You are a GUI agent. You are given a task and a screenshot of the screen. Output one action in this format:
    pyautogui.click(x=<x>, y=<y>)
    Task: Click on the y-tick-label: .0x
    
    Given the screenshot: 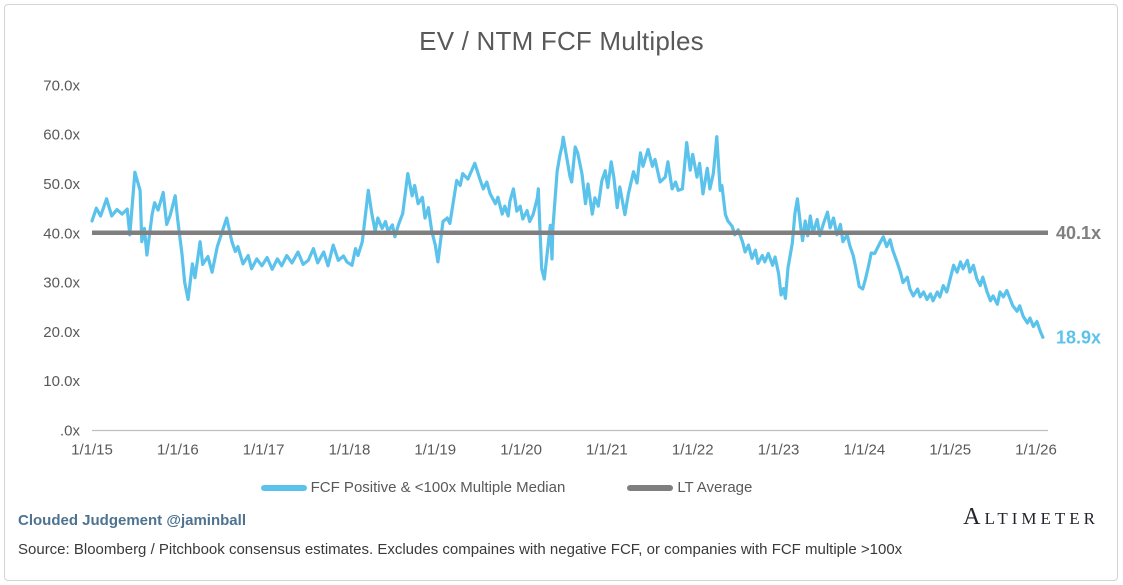 What is the action you would take?
    pyautogui.click(x=70, y=431)
    